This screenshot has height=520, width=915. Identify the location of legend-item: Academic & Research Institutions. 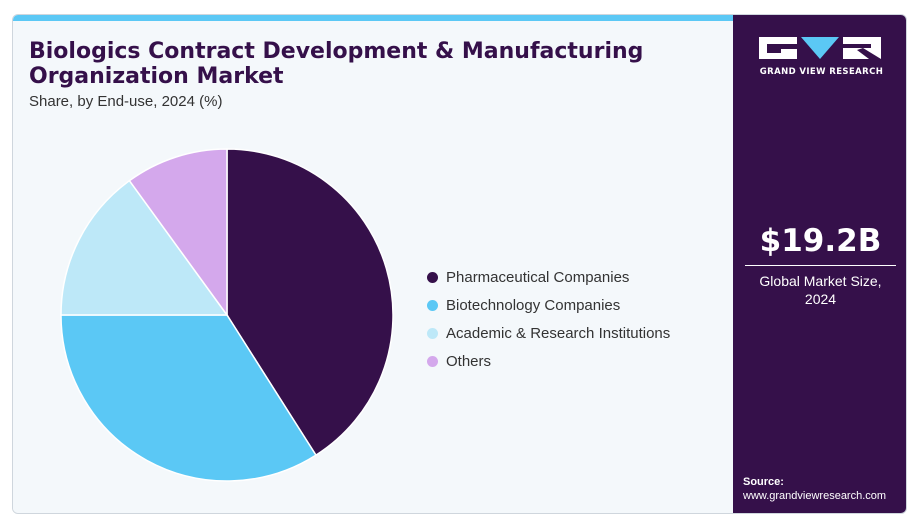
(548, 333).